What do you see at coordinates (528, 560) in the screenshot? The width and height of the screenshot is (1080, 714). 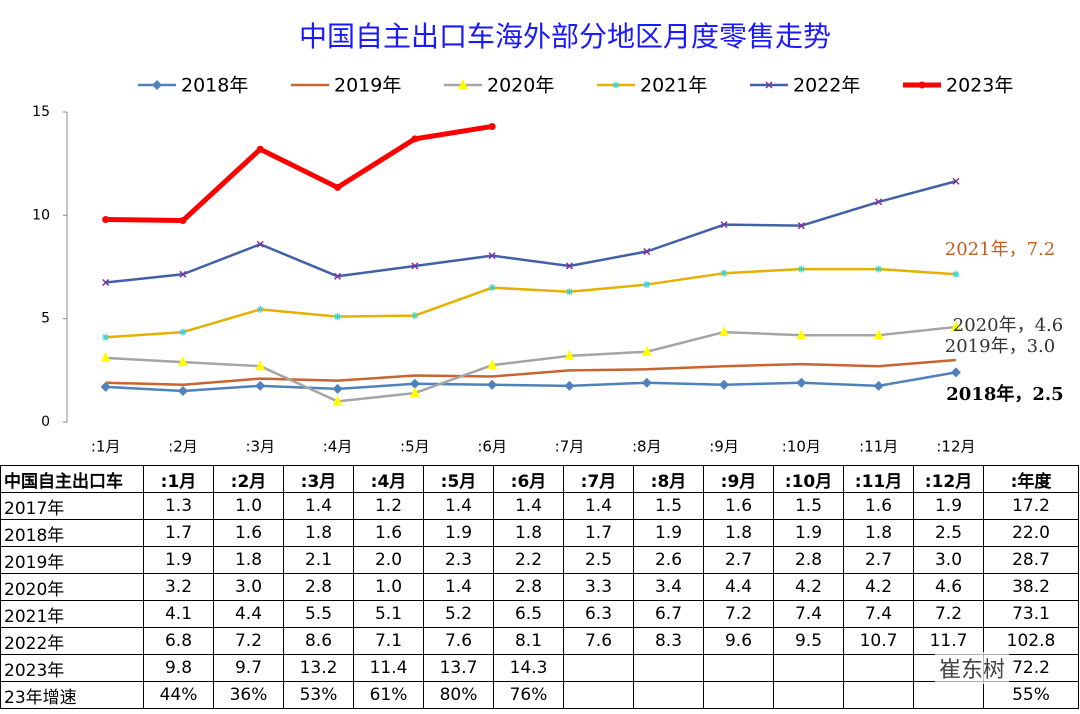 I see `table-cell: 2.2` at bounding box center [528, 560].